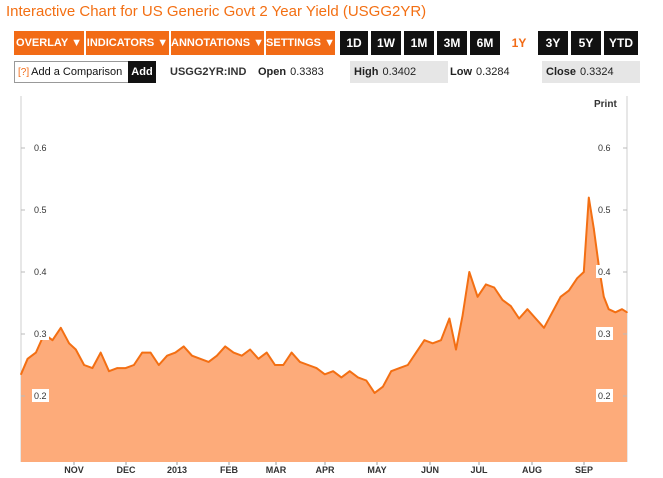 This screenshot has height=478, width=663. What do you see at coordinates (452, 43) in the screenshot?
I see `range-3m-button: 3M` at bounding box center [452, 43].